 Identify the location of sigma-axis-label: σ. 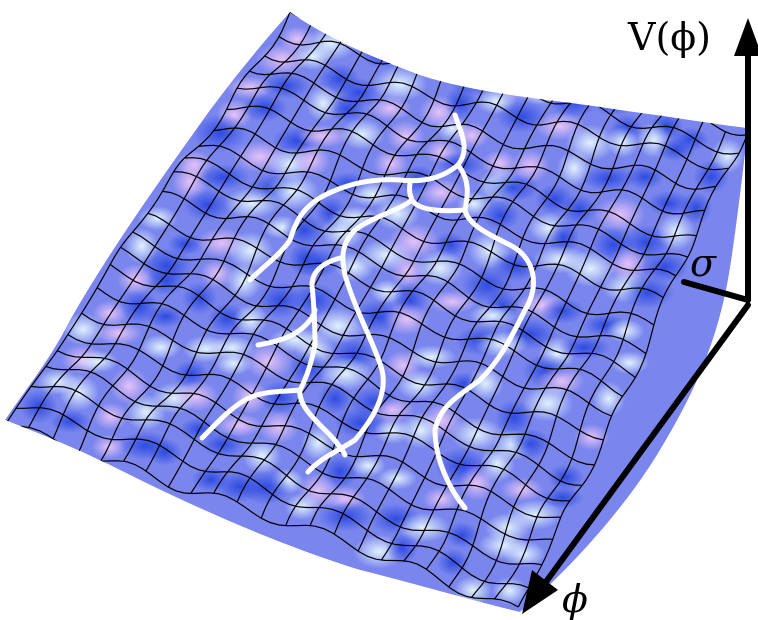
(703, 263).